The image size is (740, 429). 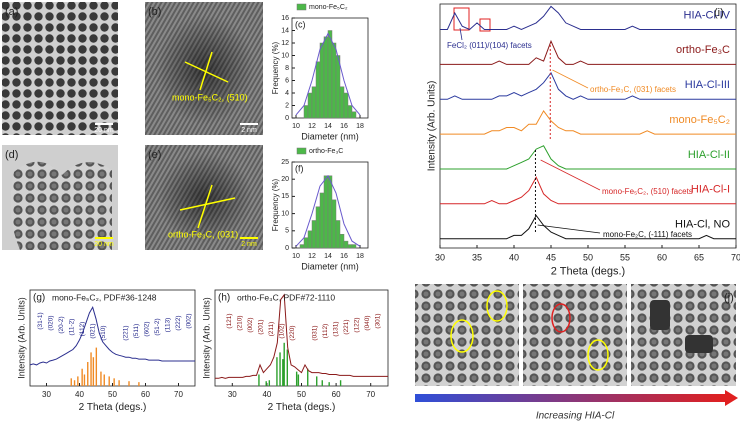 What do you see at coordinates (229, 320) in the screenshot?
I see `peak-label: (121)` at bounding box center [229, 320].